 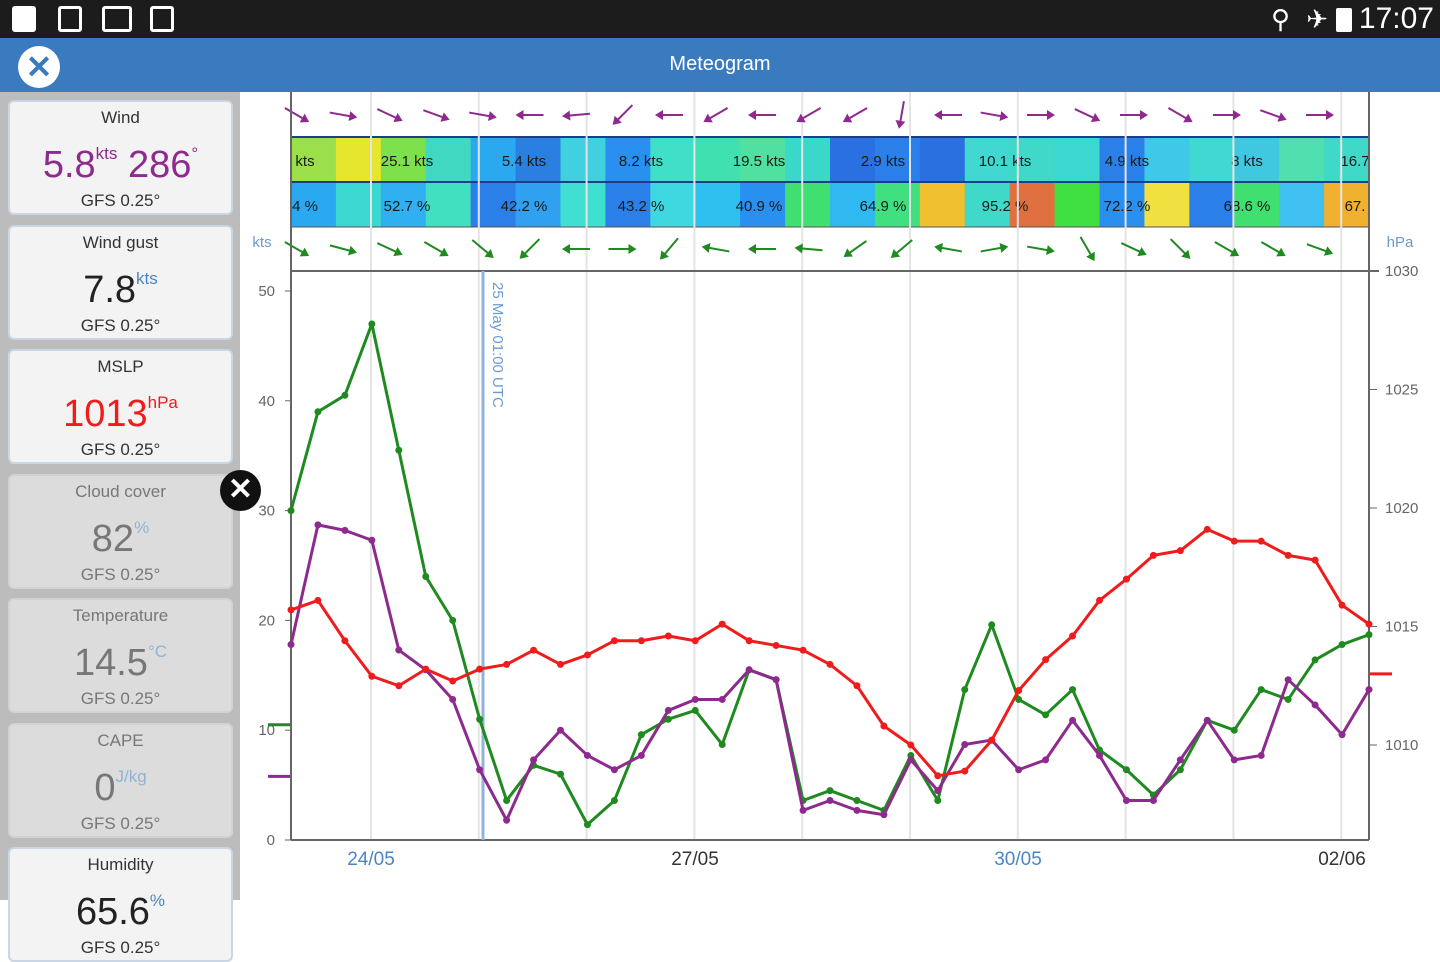 I want to click on wind-speed-label: 4.9 kts, so click(x=1127, y=161).